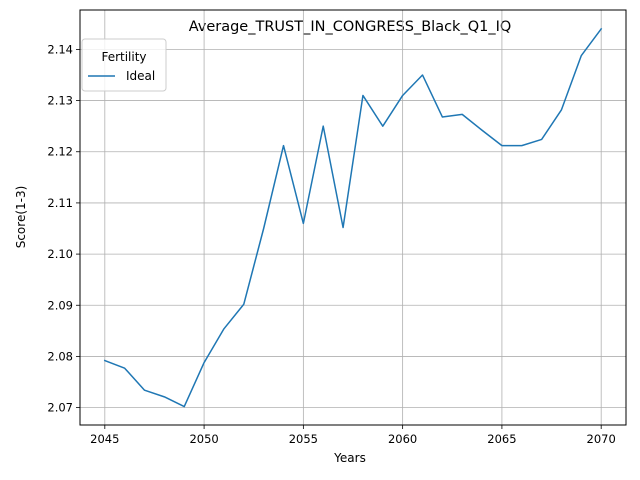 The width and height of the screenshot is (640, 480). Describe the element at coordinates (203, 439) in the screenshot. I see `x-tick-label: 2050` at that location.